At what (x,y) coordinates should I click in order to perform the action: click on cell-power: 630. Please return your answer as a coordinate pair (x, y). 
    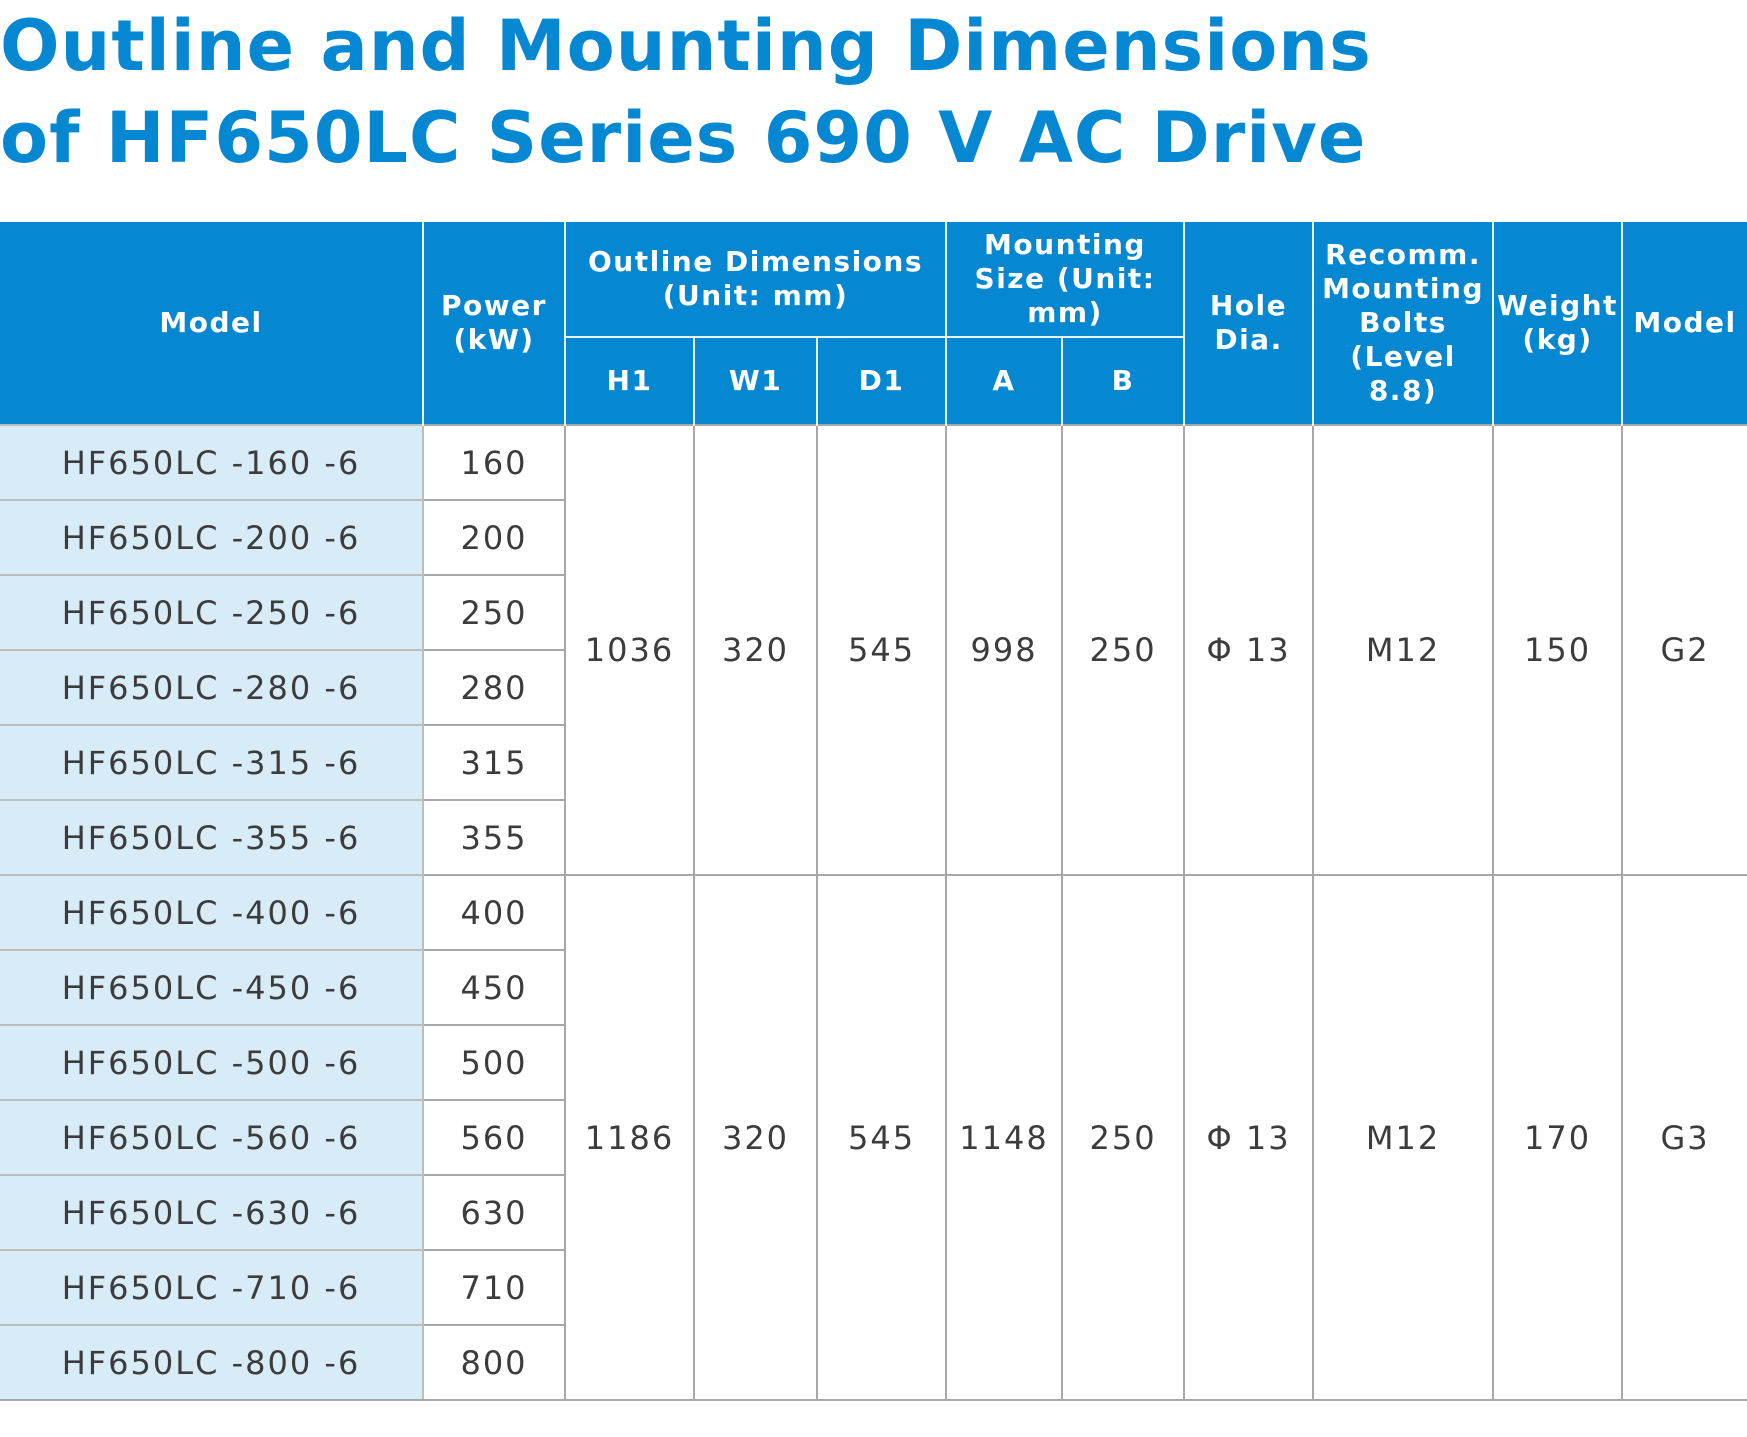
    Looking at the image, I should click on (494, 1212).